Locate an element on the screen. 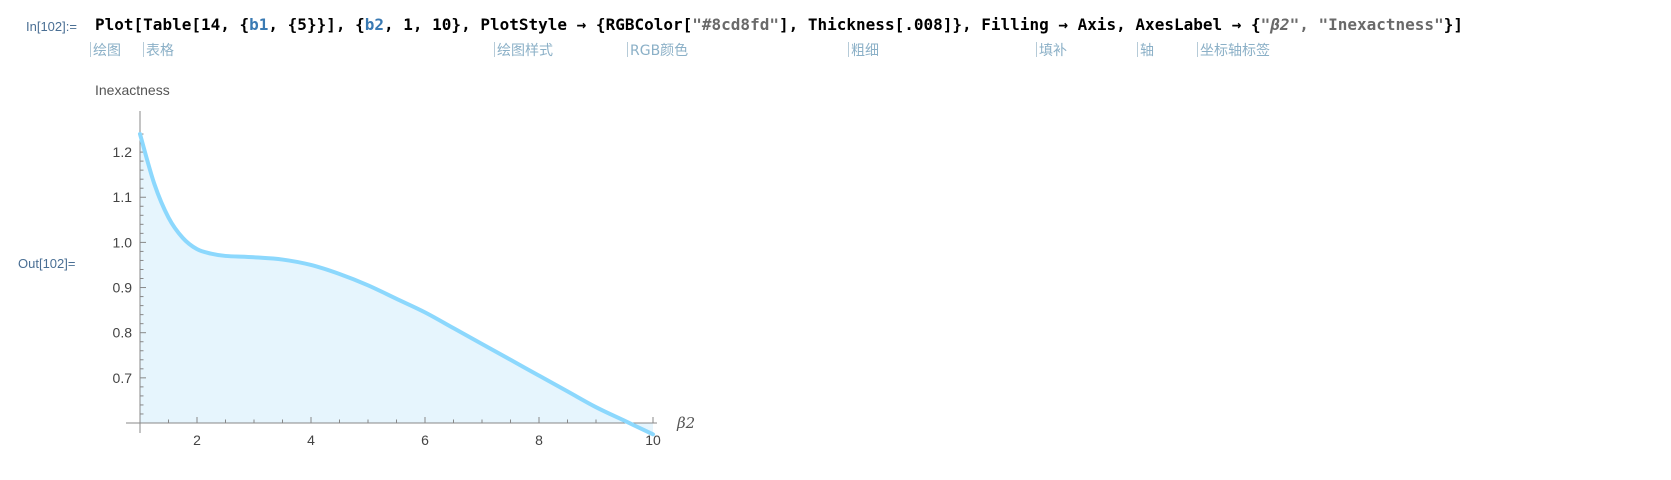 This screenshot has width=1671, height=480. code-filling: Filling is located at coordinates (1015, 24).